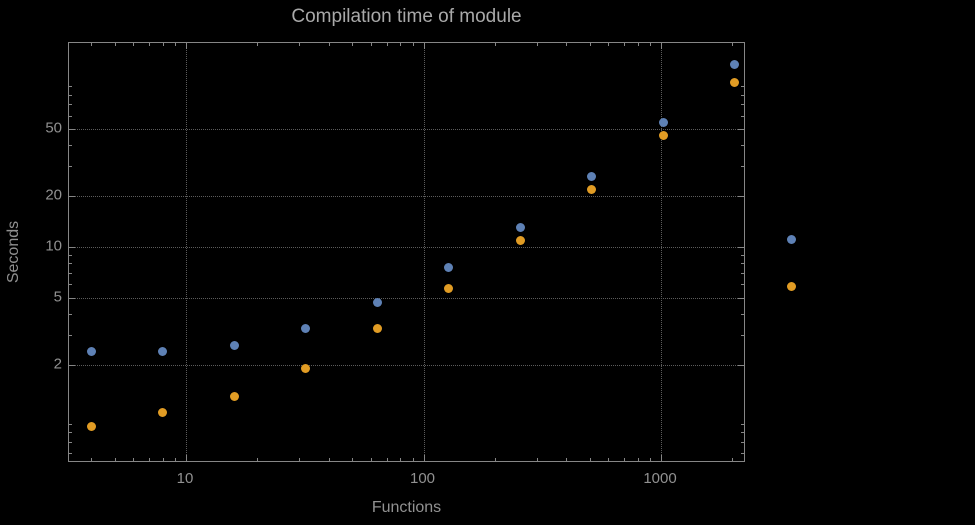 This screenshot has width=975, height=525. I want to click on chart-title: Compilation time of module, so click(406, 16).